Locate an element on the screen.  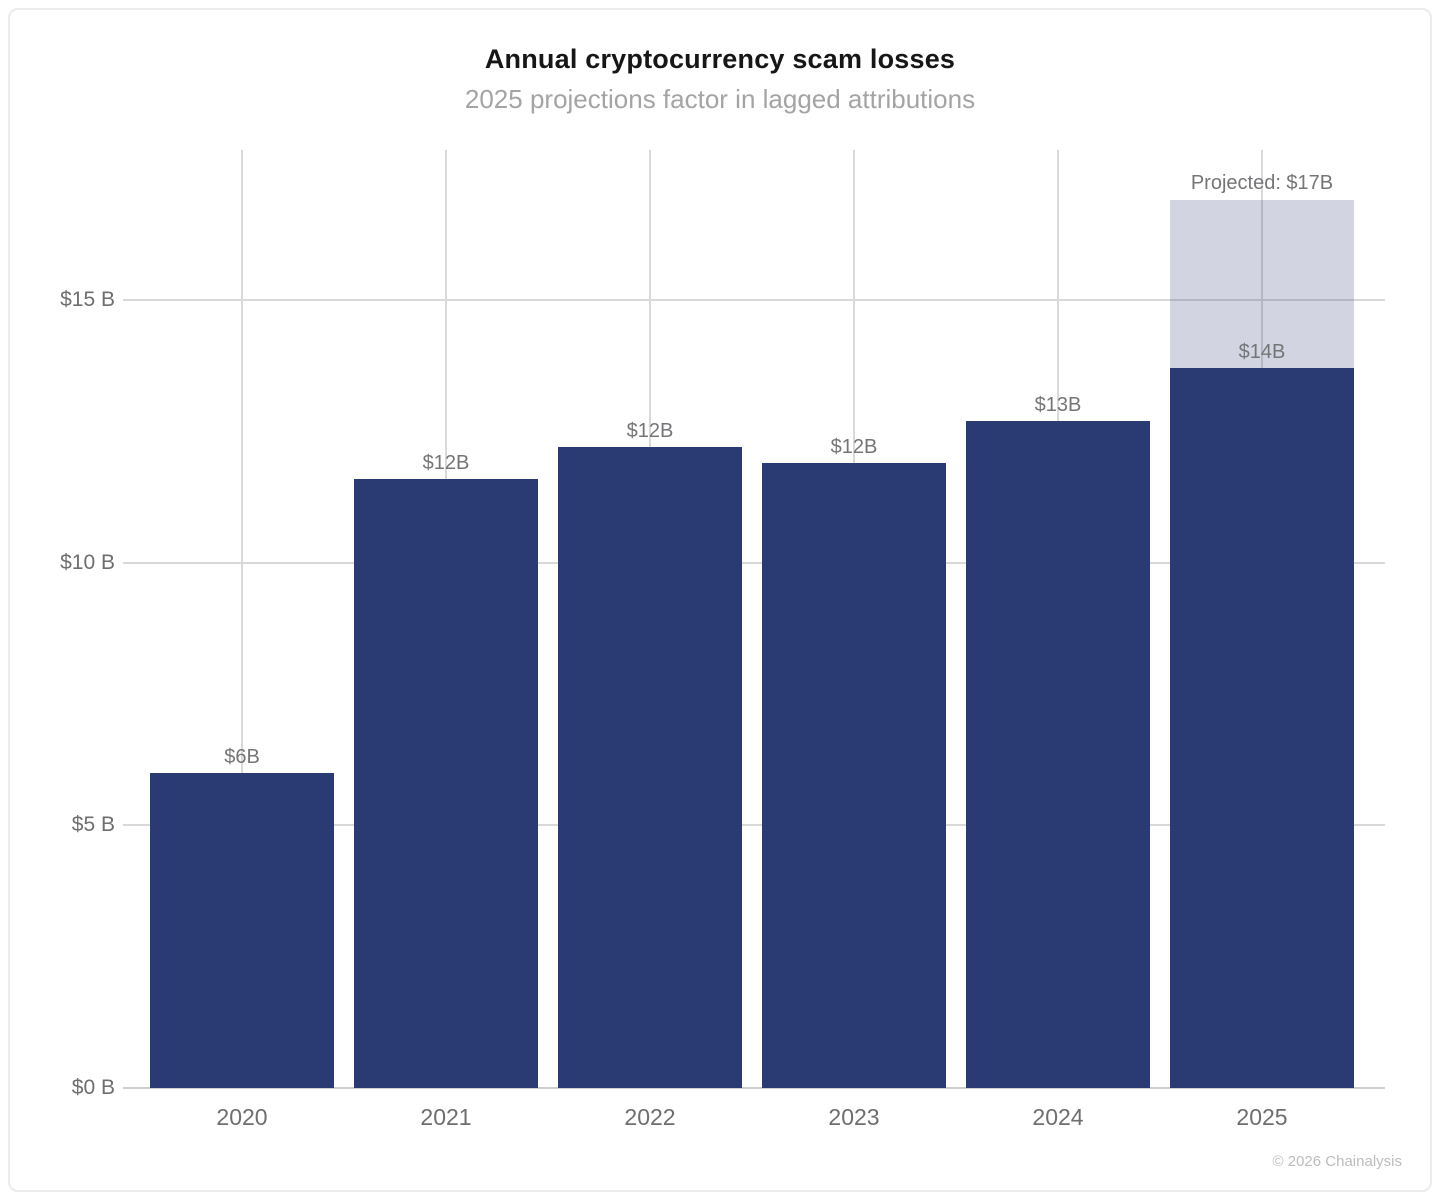
projected-total-label: Projected: $17B is located at coordinates (1262, 183).